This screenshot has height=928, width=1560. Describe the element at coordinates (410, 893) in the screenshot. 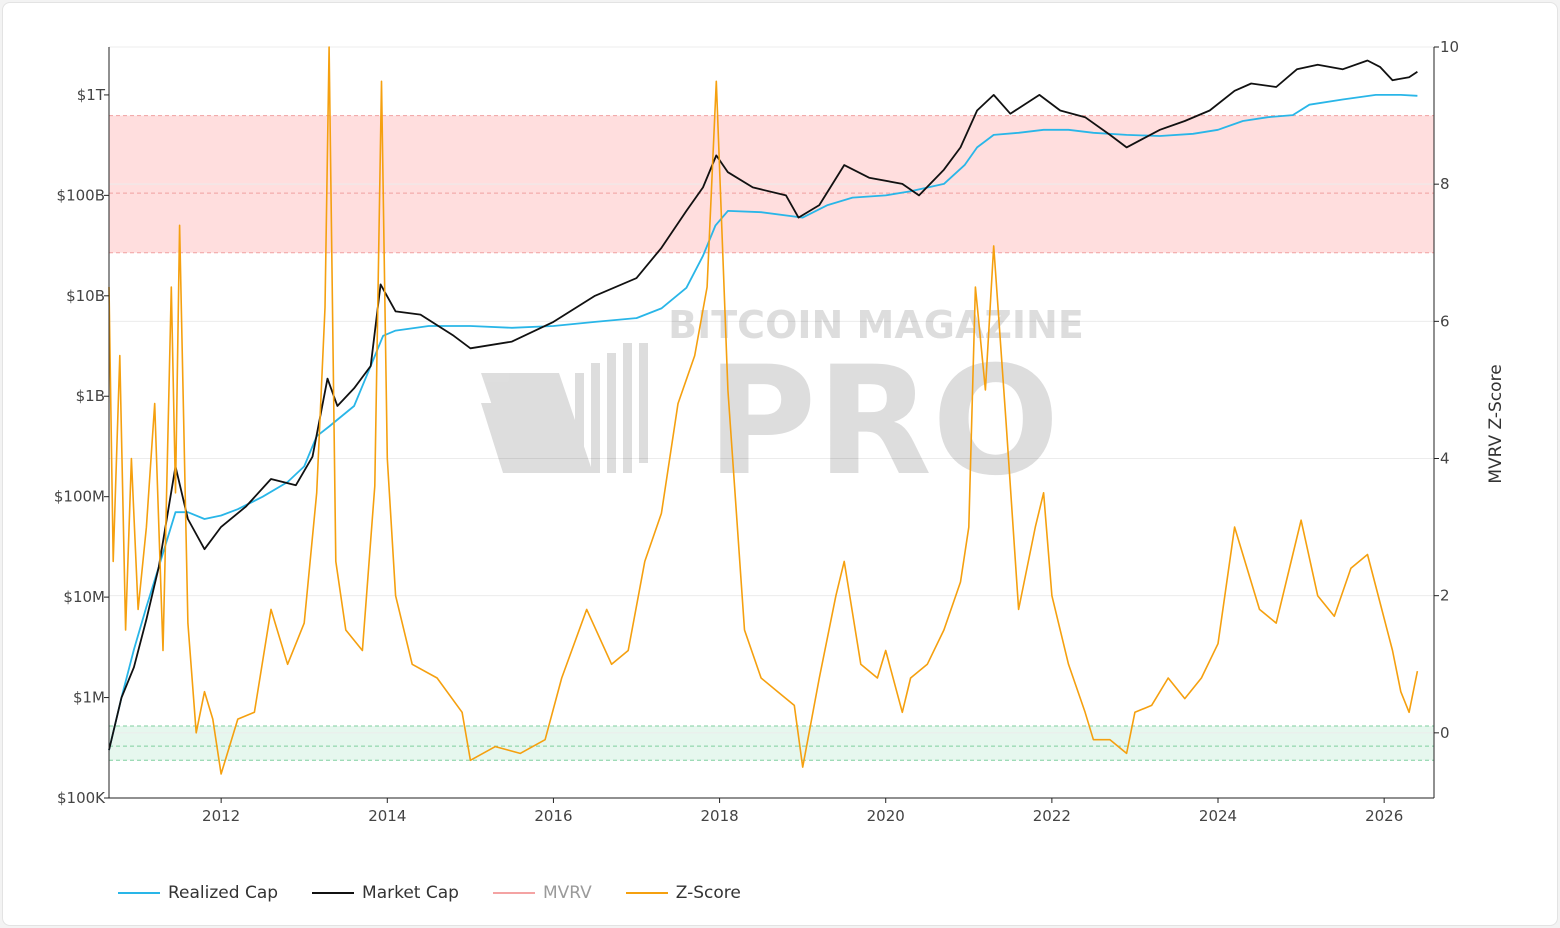

I see `legend-label-market-cap: Market Cap` at that location.